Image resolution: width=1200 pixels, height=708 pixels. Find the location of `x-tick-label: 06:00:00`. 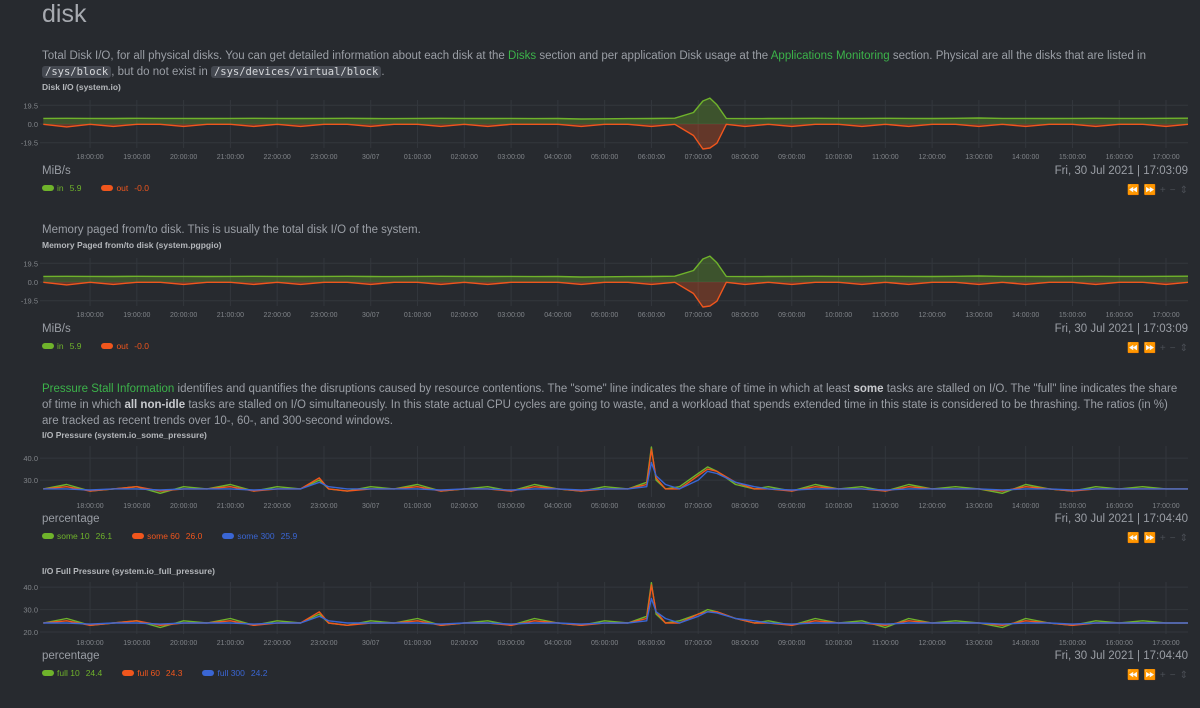

x-tick-label: 06:00:00 is located at coordinates (651, 157).